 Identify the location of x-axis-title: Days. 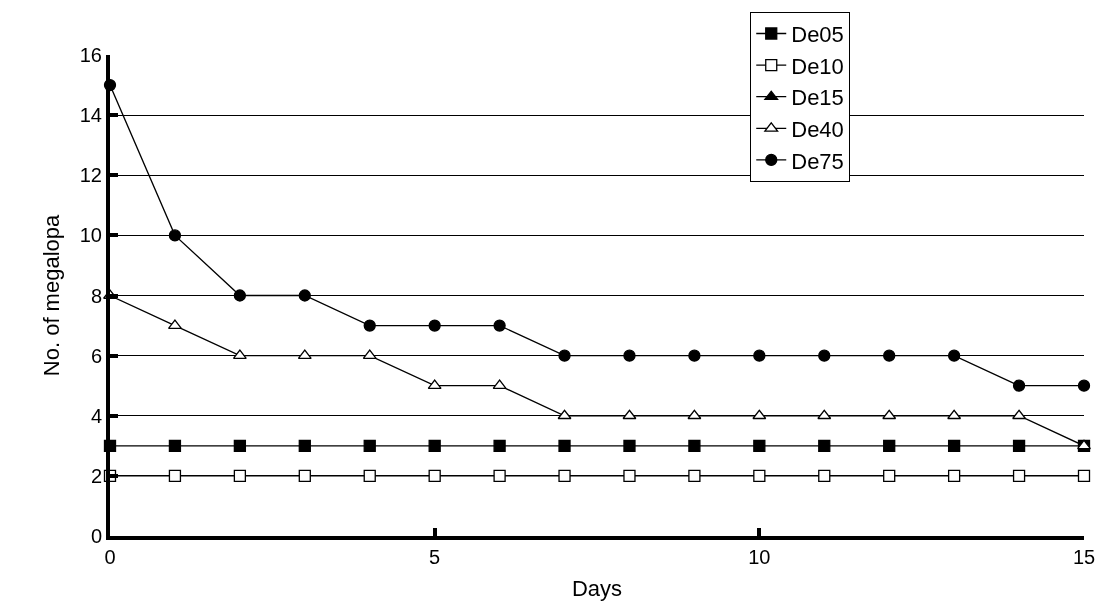
(597, 589).